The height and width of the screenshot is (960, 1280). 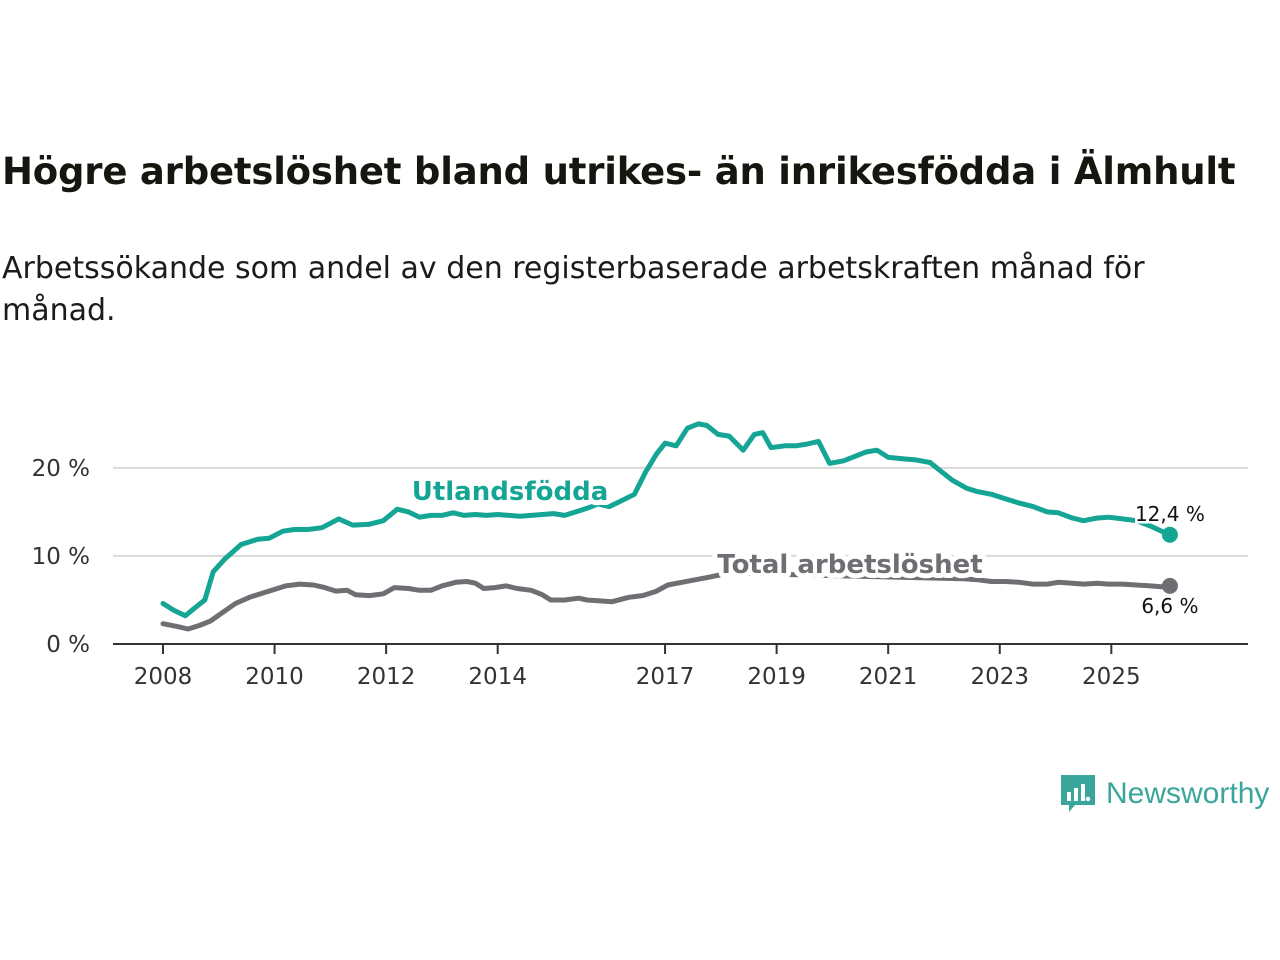 I want to click on x-tick-label: 2012, so click(x=386, y=677).